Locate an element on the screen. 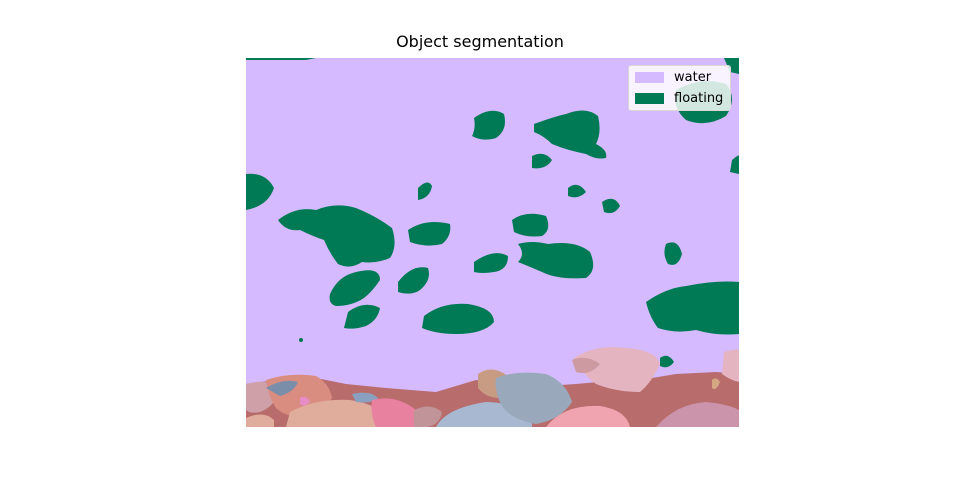 Image resolution: width=960 pixels, height=480 pixels. legend-label-floating: floating is located at coordinates (699, 98).